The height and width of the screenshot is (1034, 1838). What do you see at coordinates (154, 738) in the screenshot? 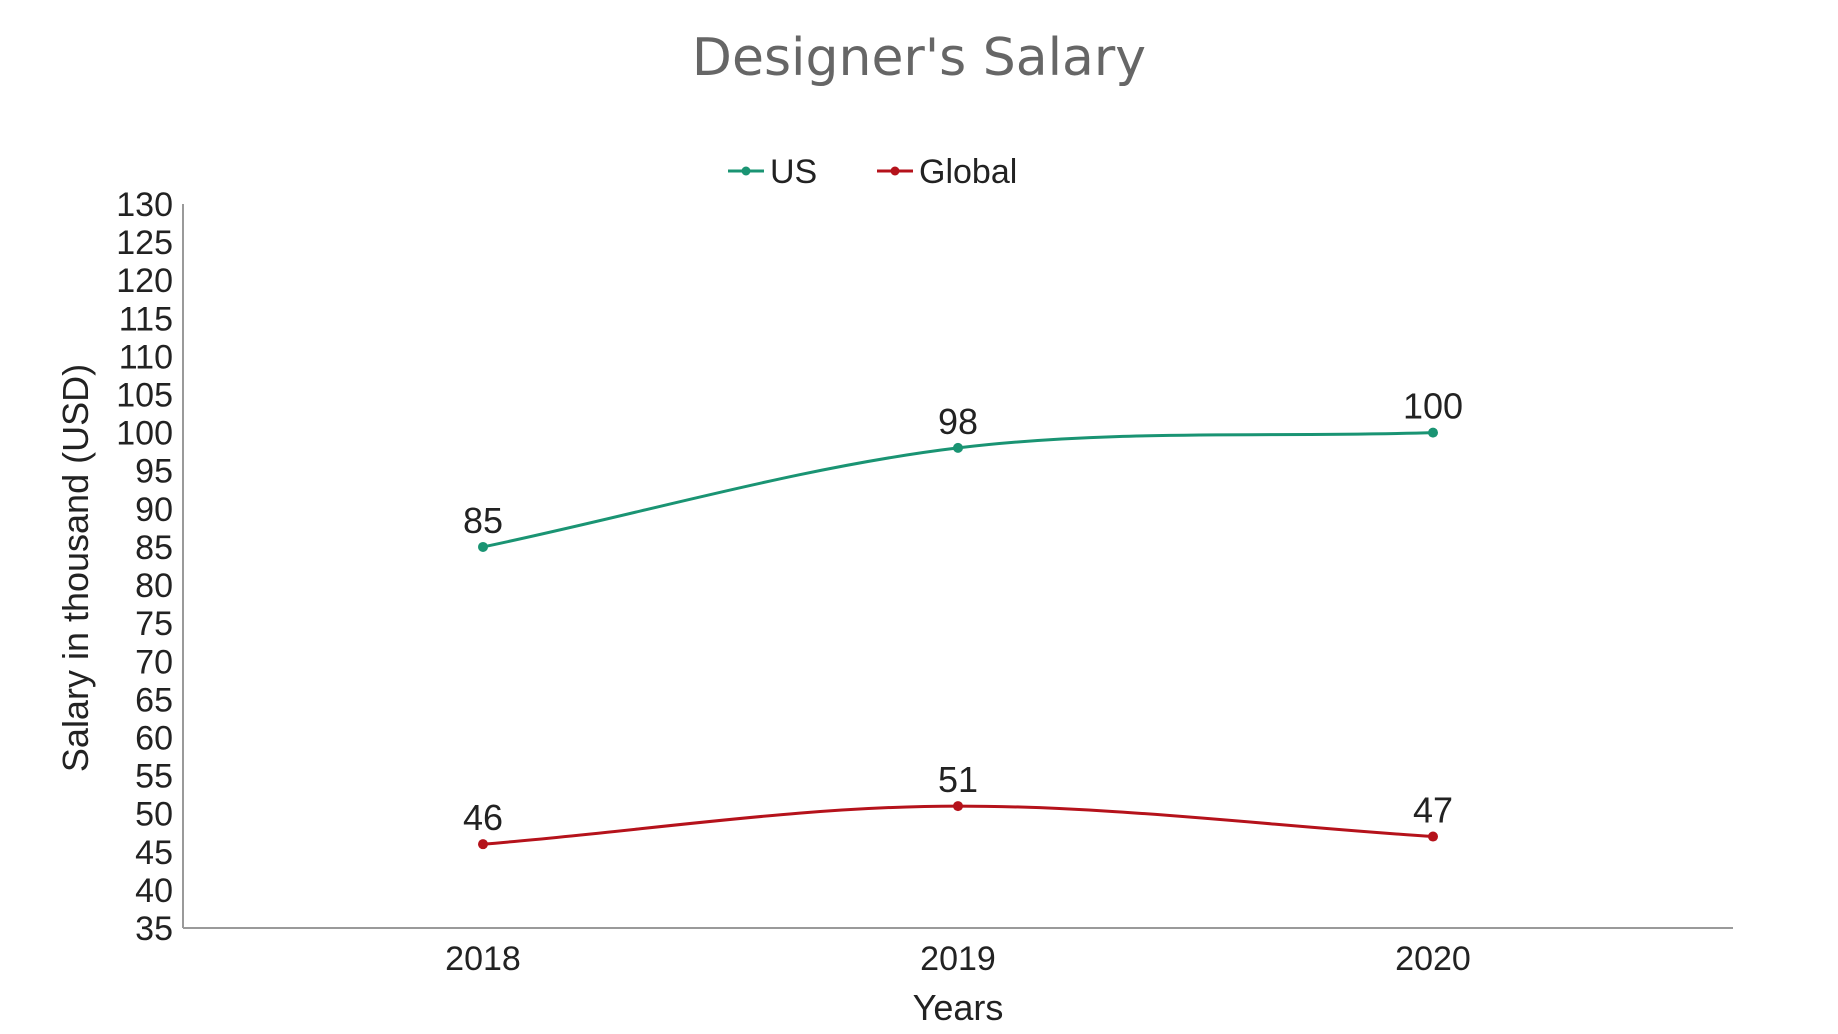
I see `y-tick-label: 60` at bounding box center [154, 738].